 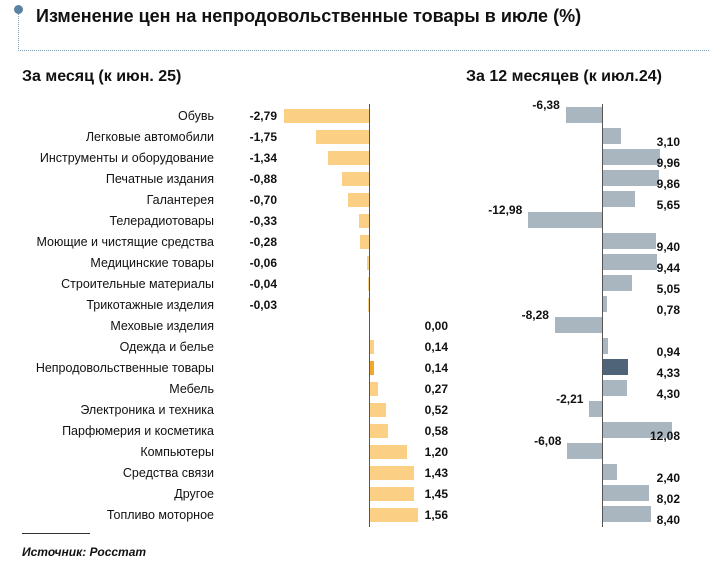 What do you see at coordinates (668, 310) in the screenshot?
I see `annual-value-label: 0,78` at bounding box center [668, 310].